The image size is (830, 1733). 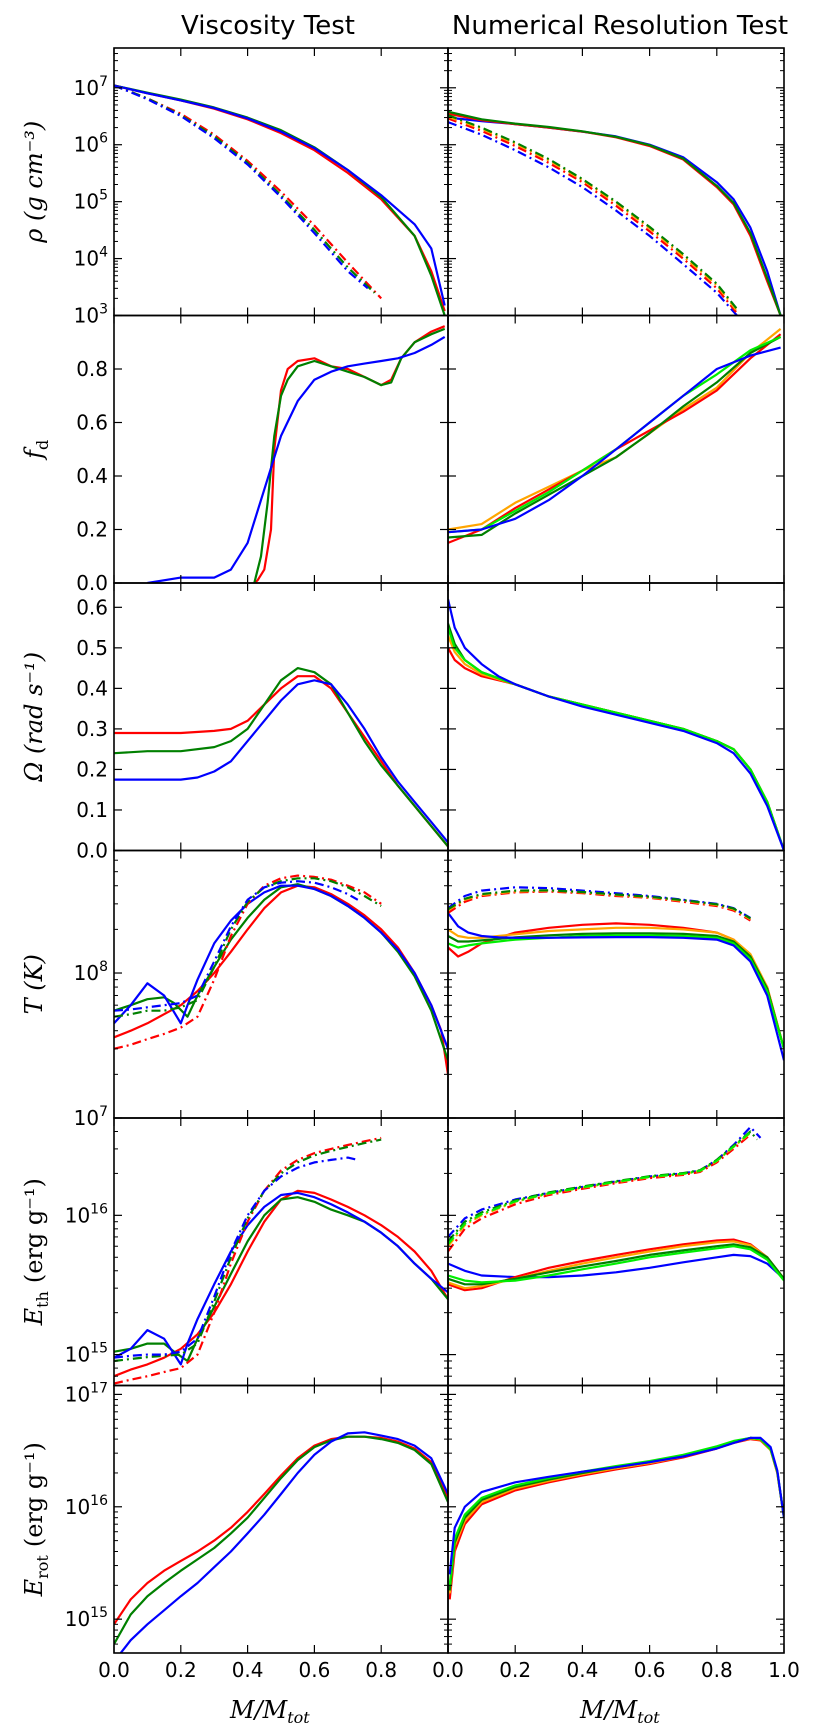 I want to click on panel-erot: 1015 1016 1017 Erot (erg g⁻¹), so click(x=402, y=1517).